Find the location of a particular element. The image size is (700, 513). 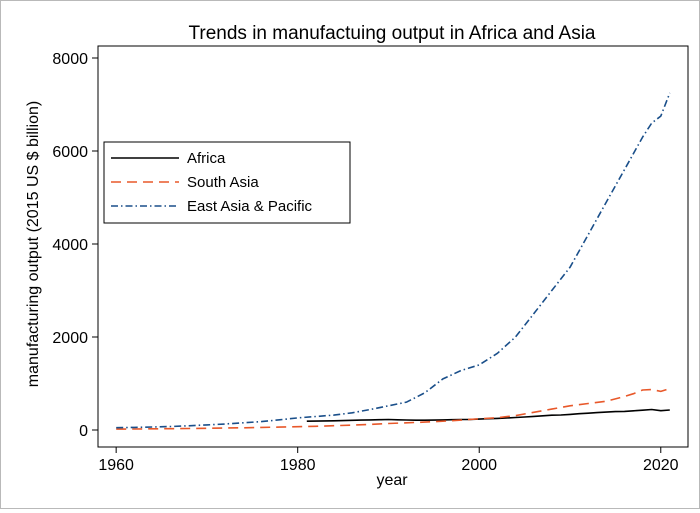

y-tick-label: 0 is located at coordinates (83, 431).